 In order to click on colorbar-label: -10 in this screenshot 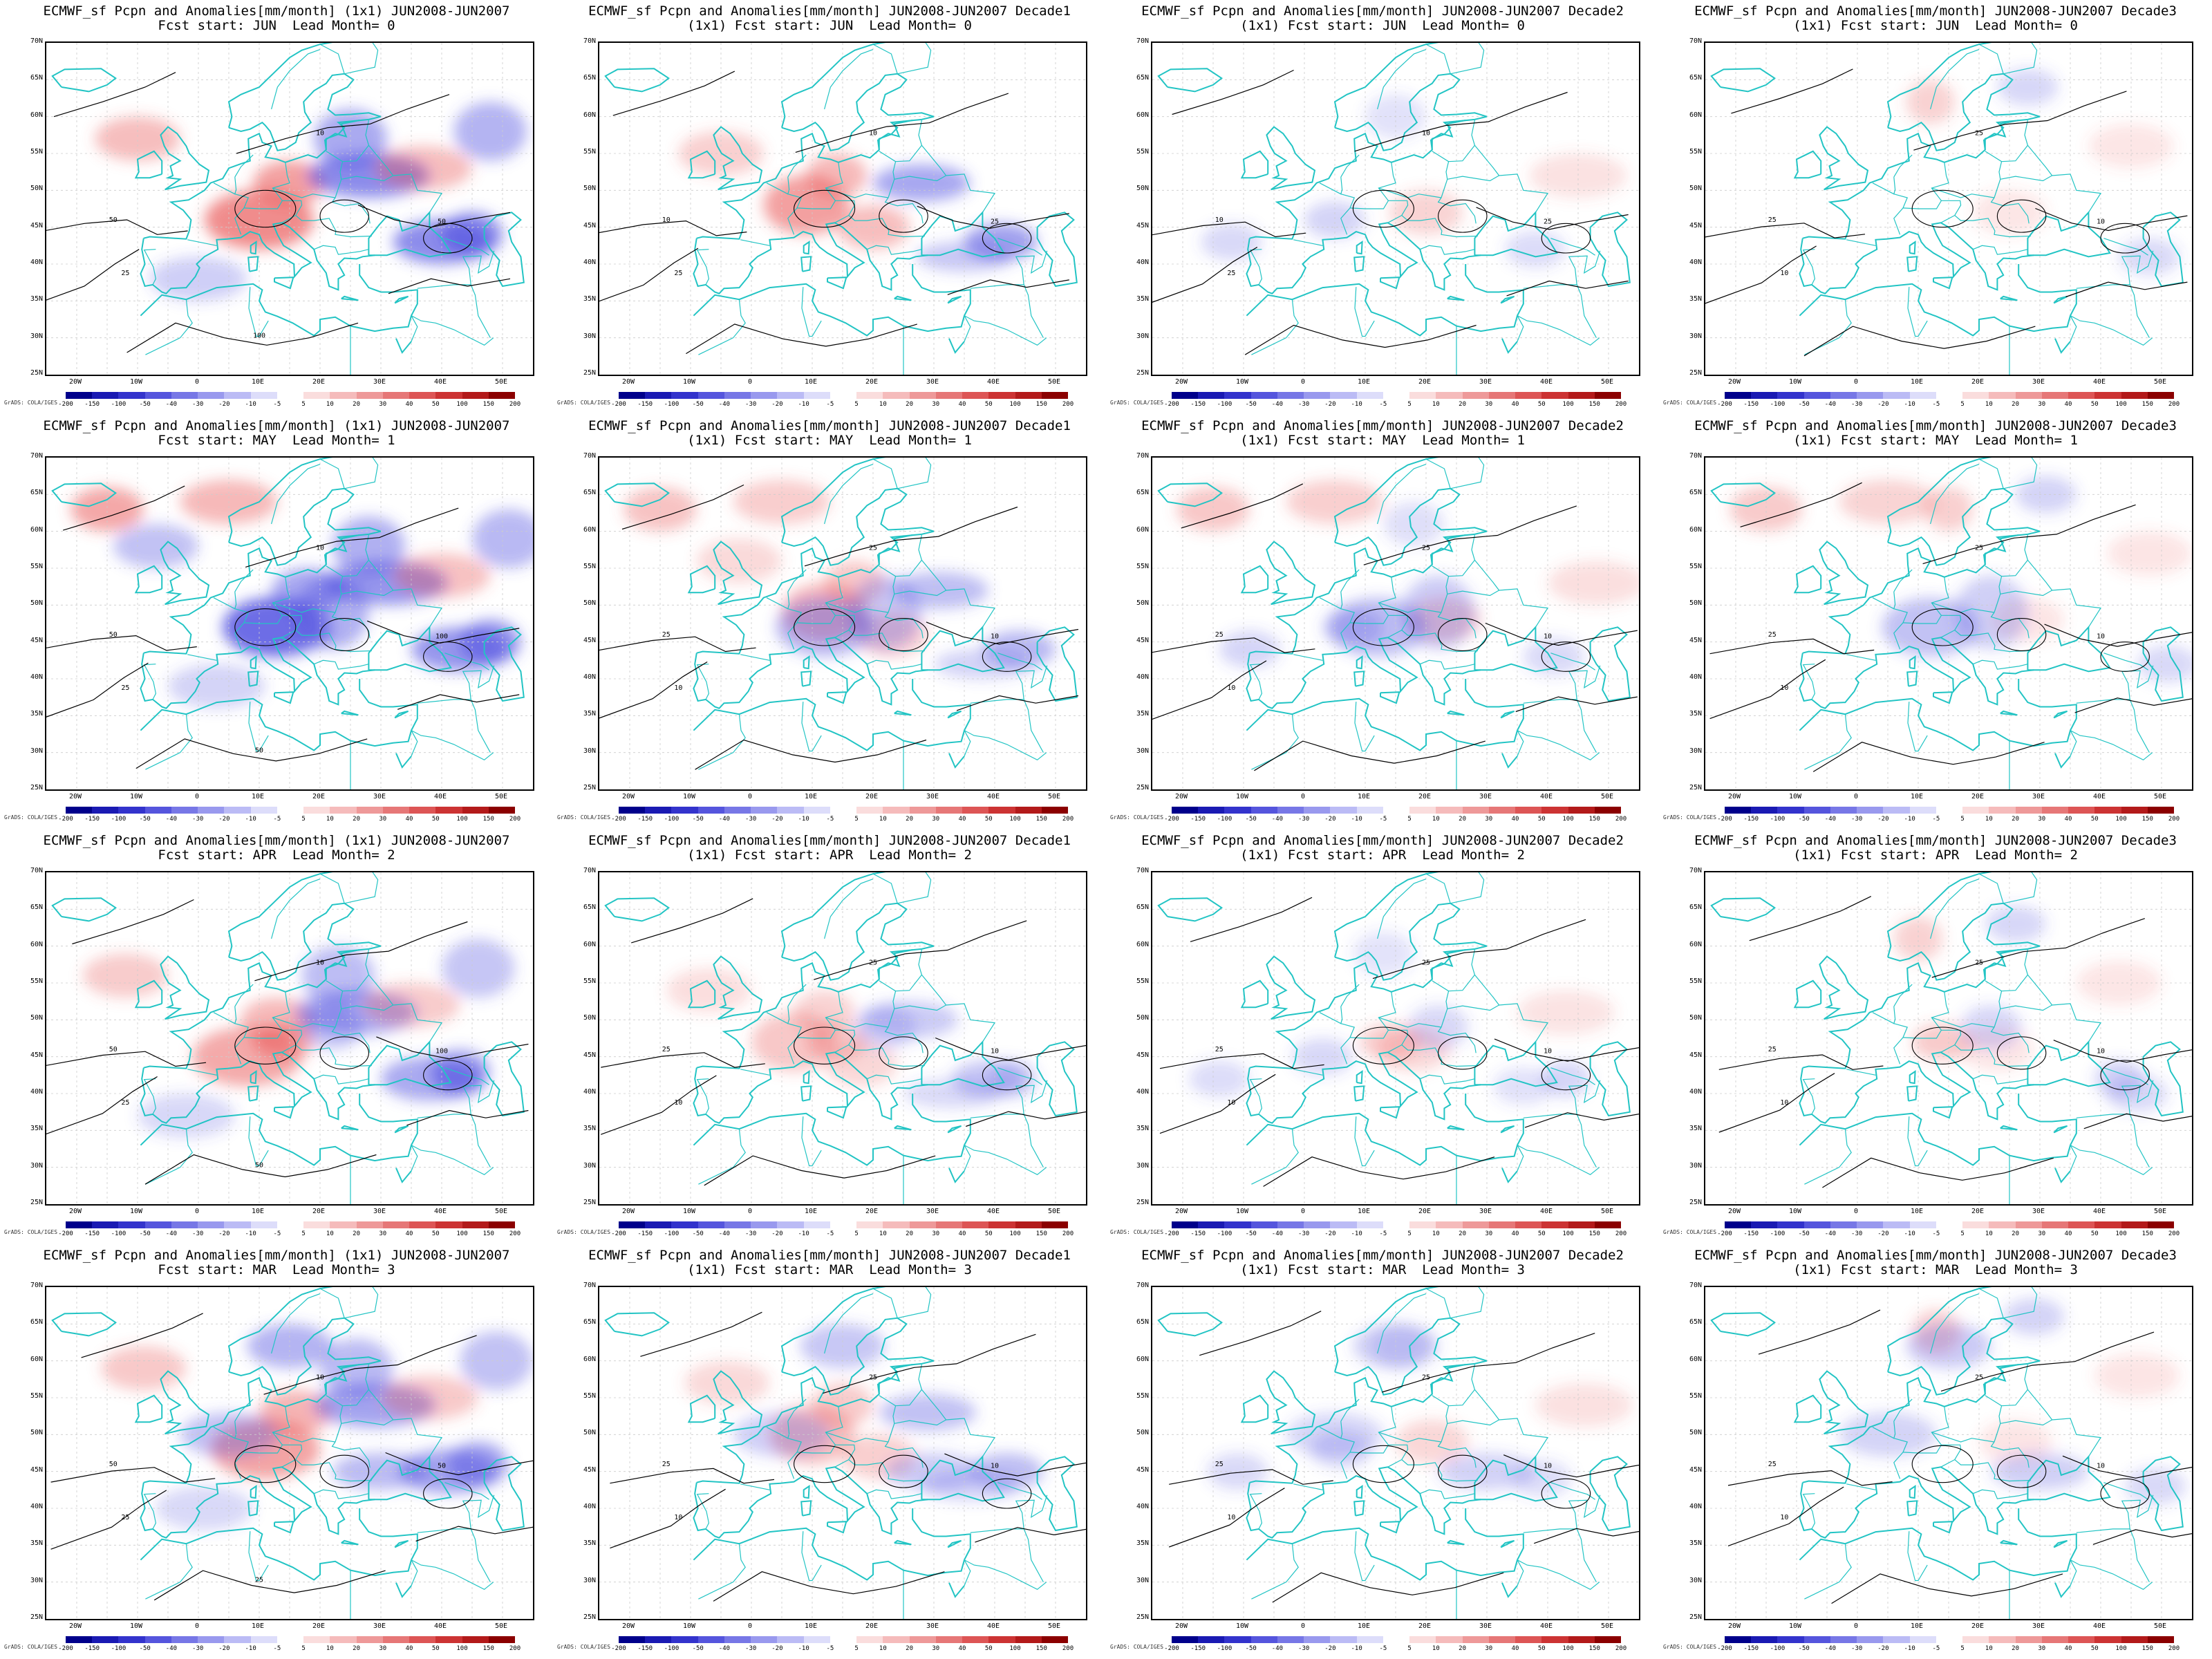, I will do `click(803, 405)`.